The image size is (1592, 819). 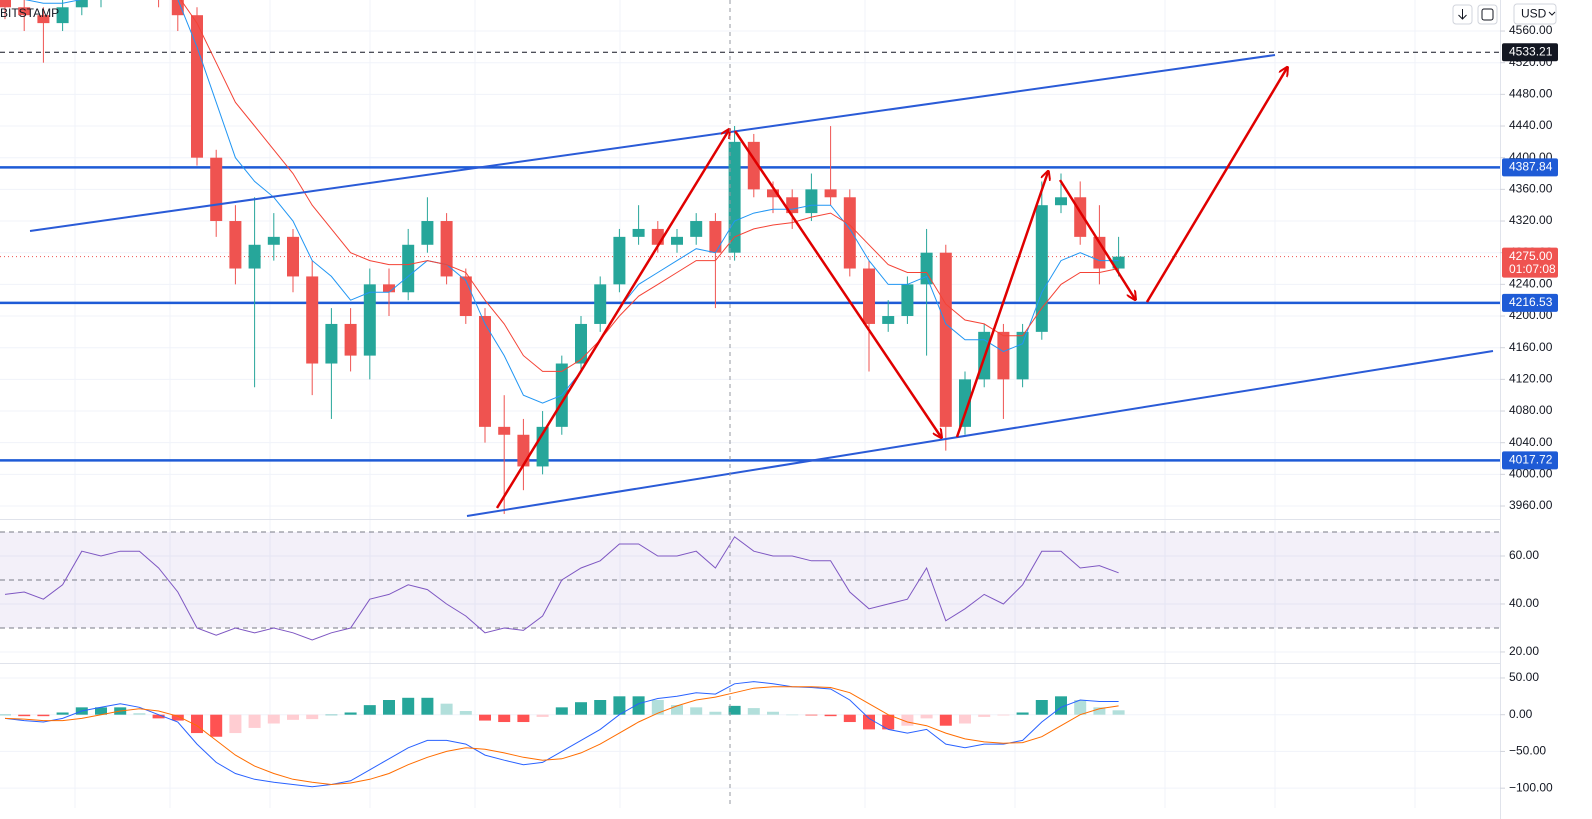 I want to click on y-tick-label: 4120.00, so click(x=1531, y=379).